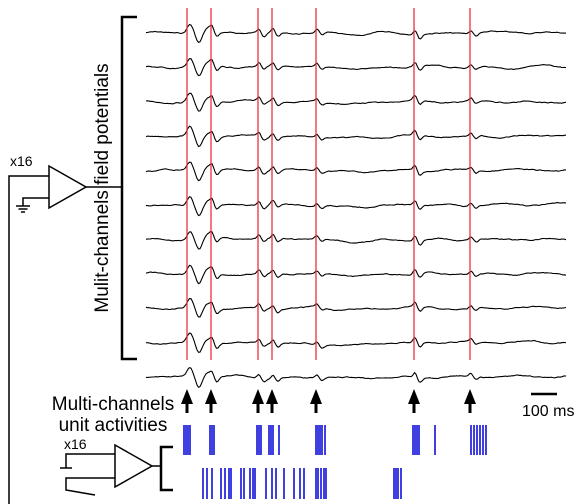 This screenshot has height=504, width=579. What do you see at coordinates (75, 444) in the screenshot?
I see `amplifier-bottom-gain: x16` at bounding box center [75, 444].